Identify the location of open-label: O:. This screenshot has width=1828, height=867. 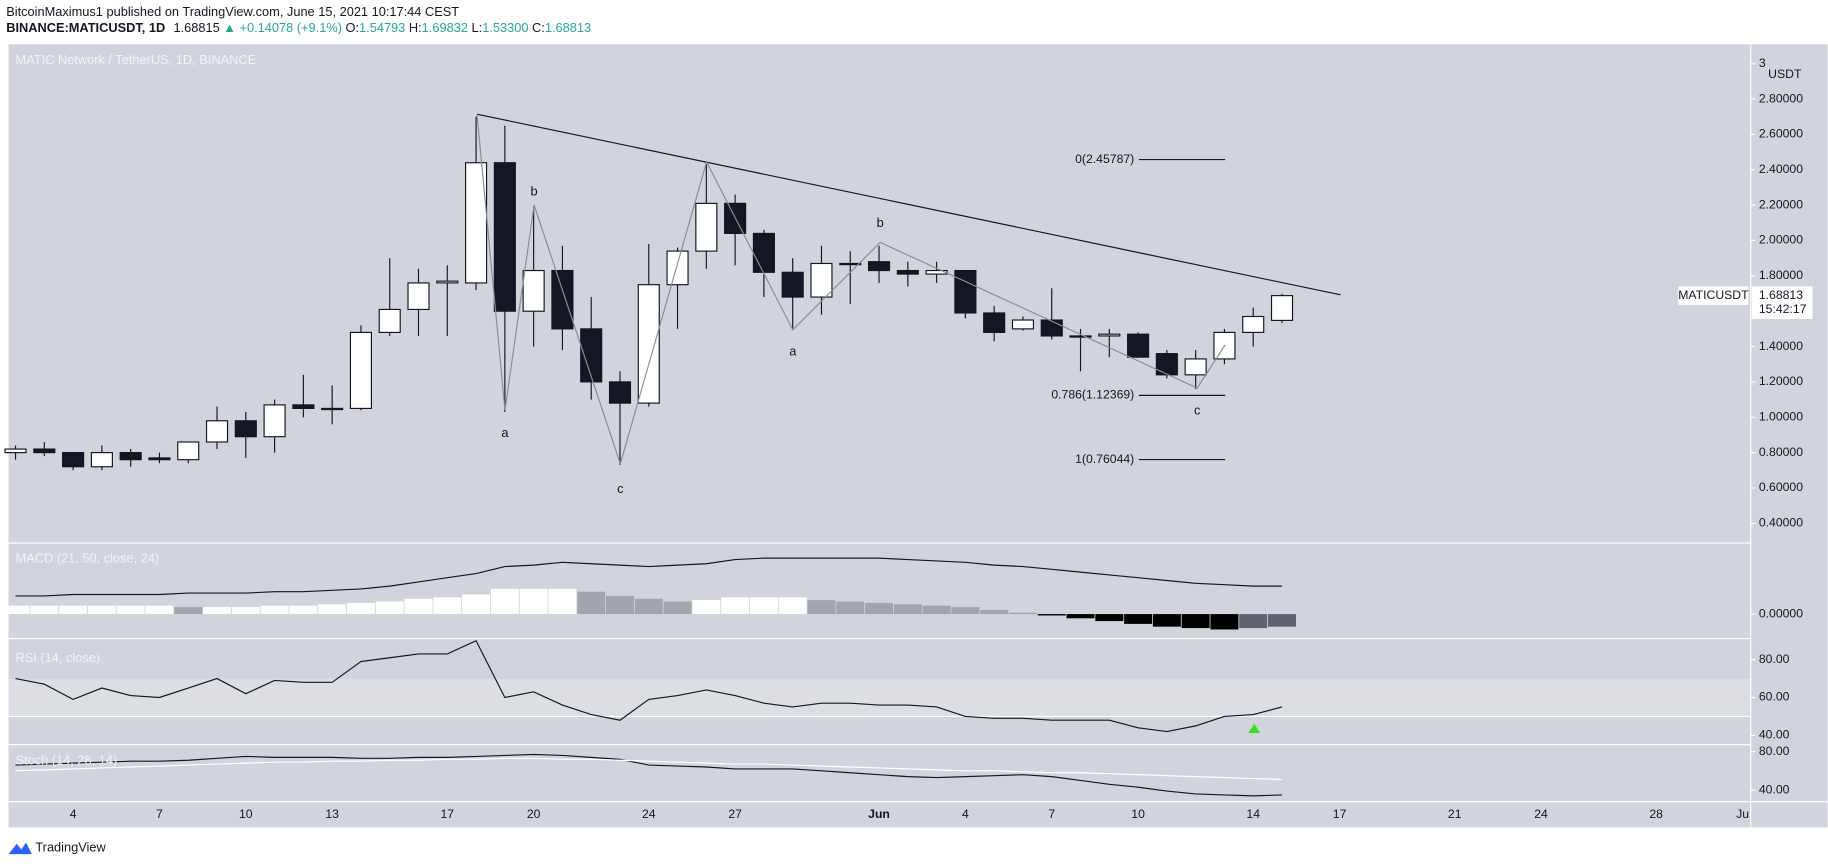
(353, 28).